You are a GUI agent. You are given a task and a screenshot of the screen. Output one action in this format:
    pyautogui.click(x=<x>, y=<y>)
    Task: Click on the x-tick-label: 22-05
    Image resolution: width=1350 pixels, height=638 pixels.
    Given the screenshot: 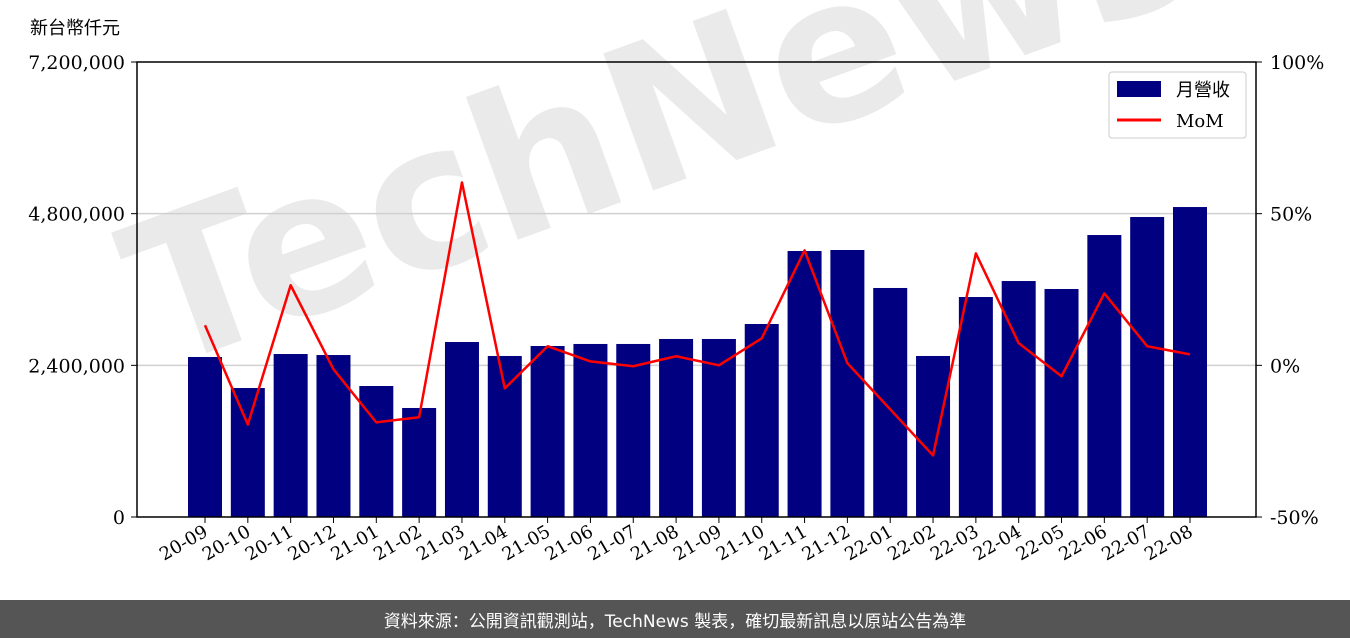 What is the action you would take?
    pyautogui.click(x=1040, y=543)
    